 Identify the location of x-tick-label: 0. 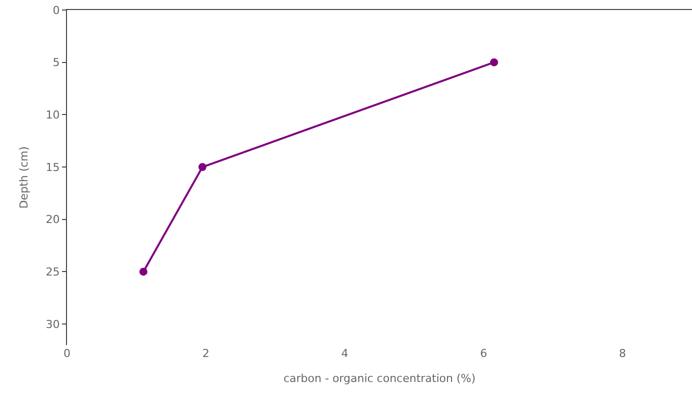
(67, 353).